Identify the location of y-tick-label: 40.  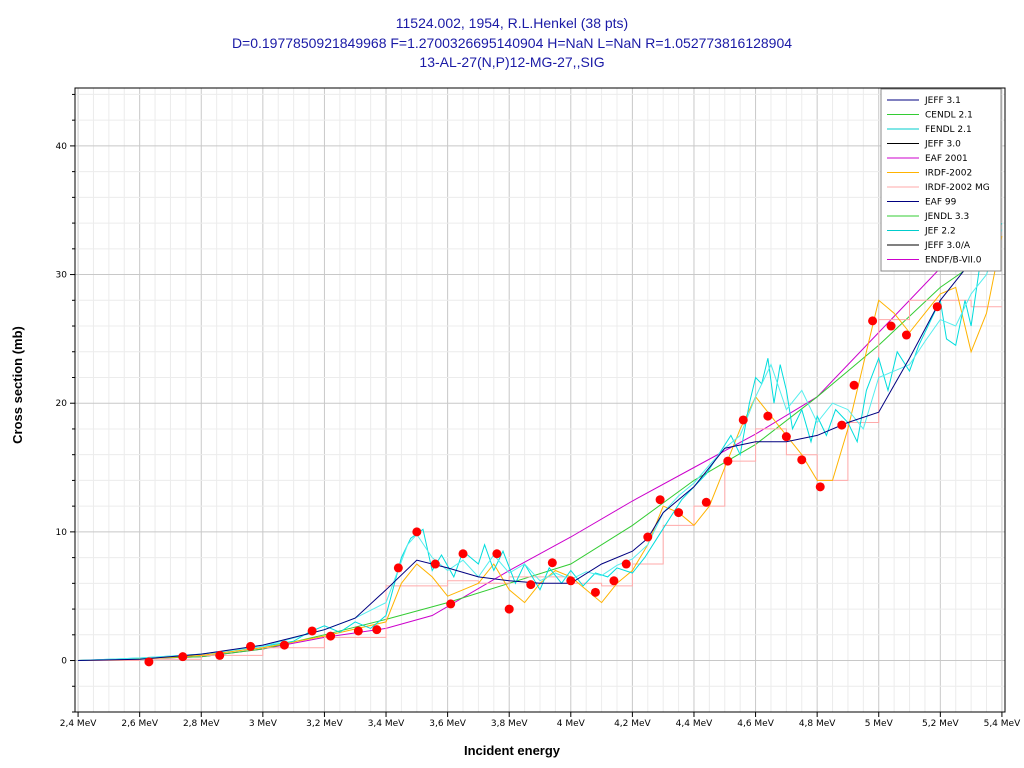
(62, 147).